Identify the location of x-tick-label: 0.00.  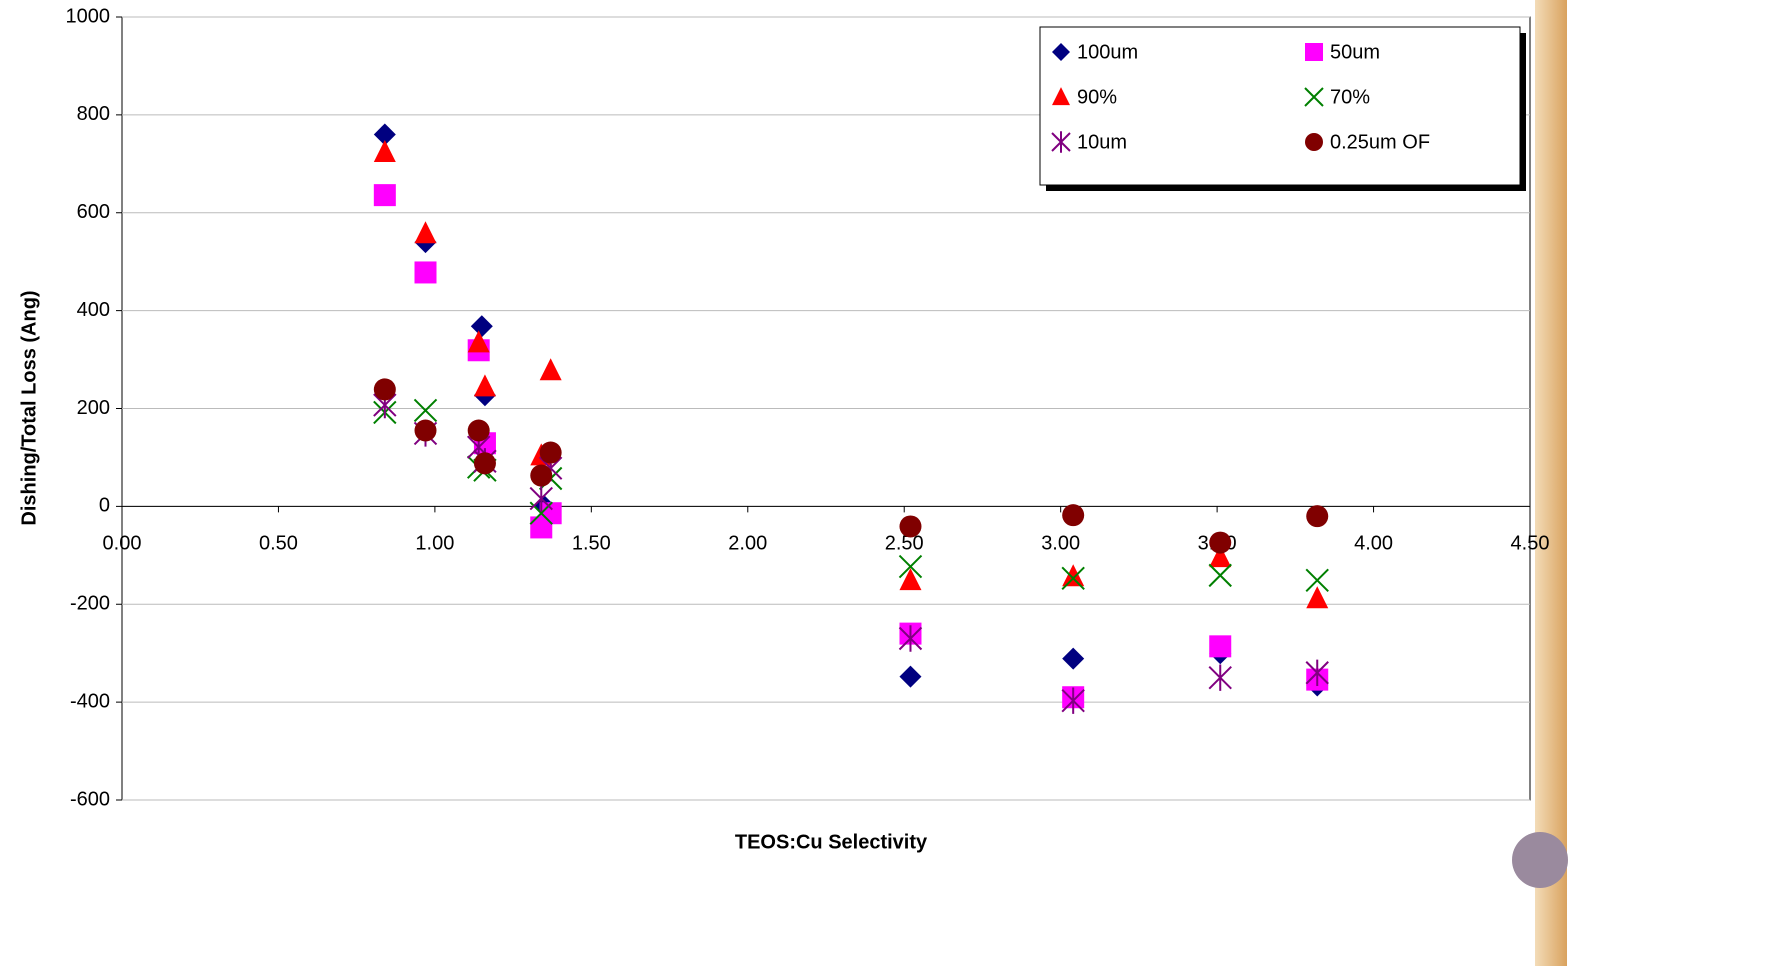
(122, 544).